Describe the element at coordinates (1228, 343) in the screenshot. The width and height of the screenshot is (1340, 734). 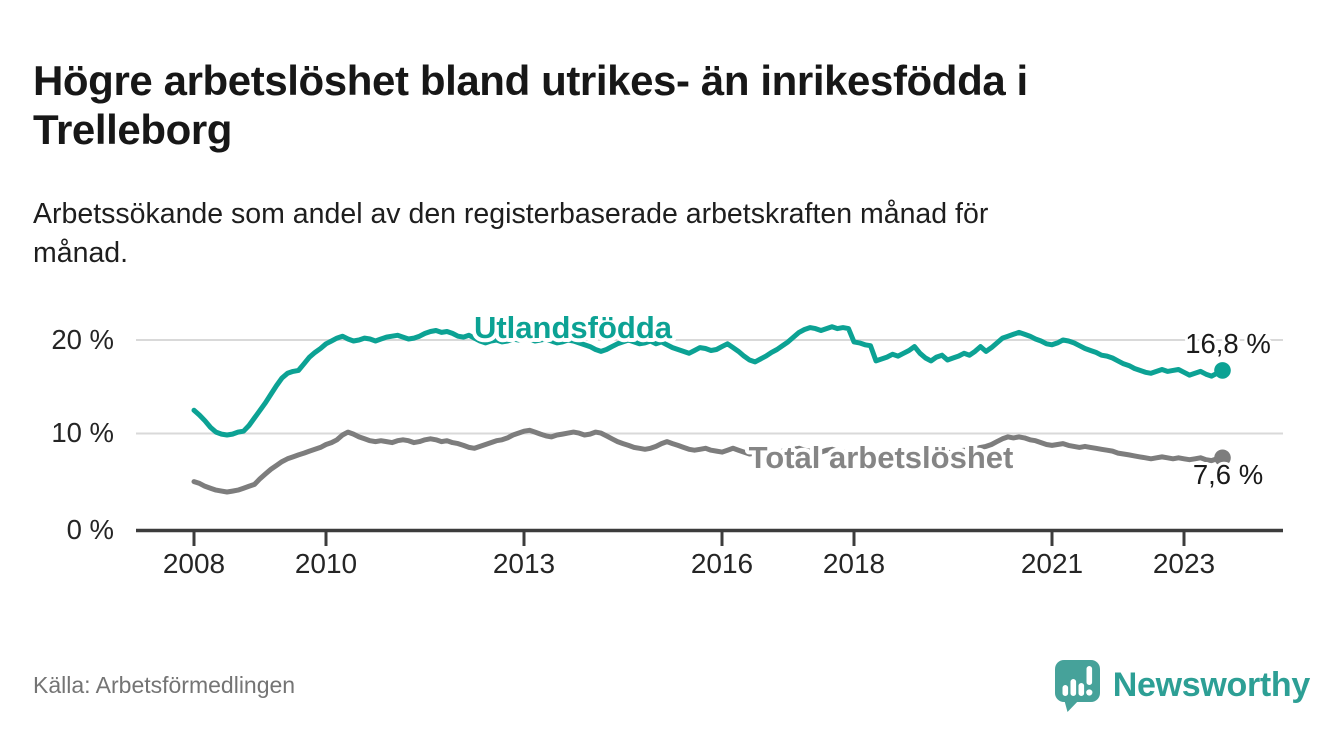
I see `end-value-label-utlandsfodda: 16,8 %` at that location.